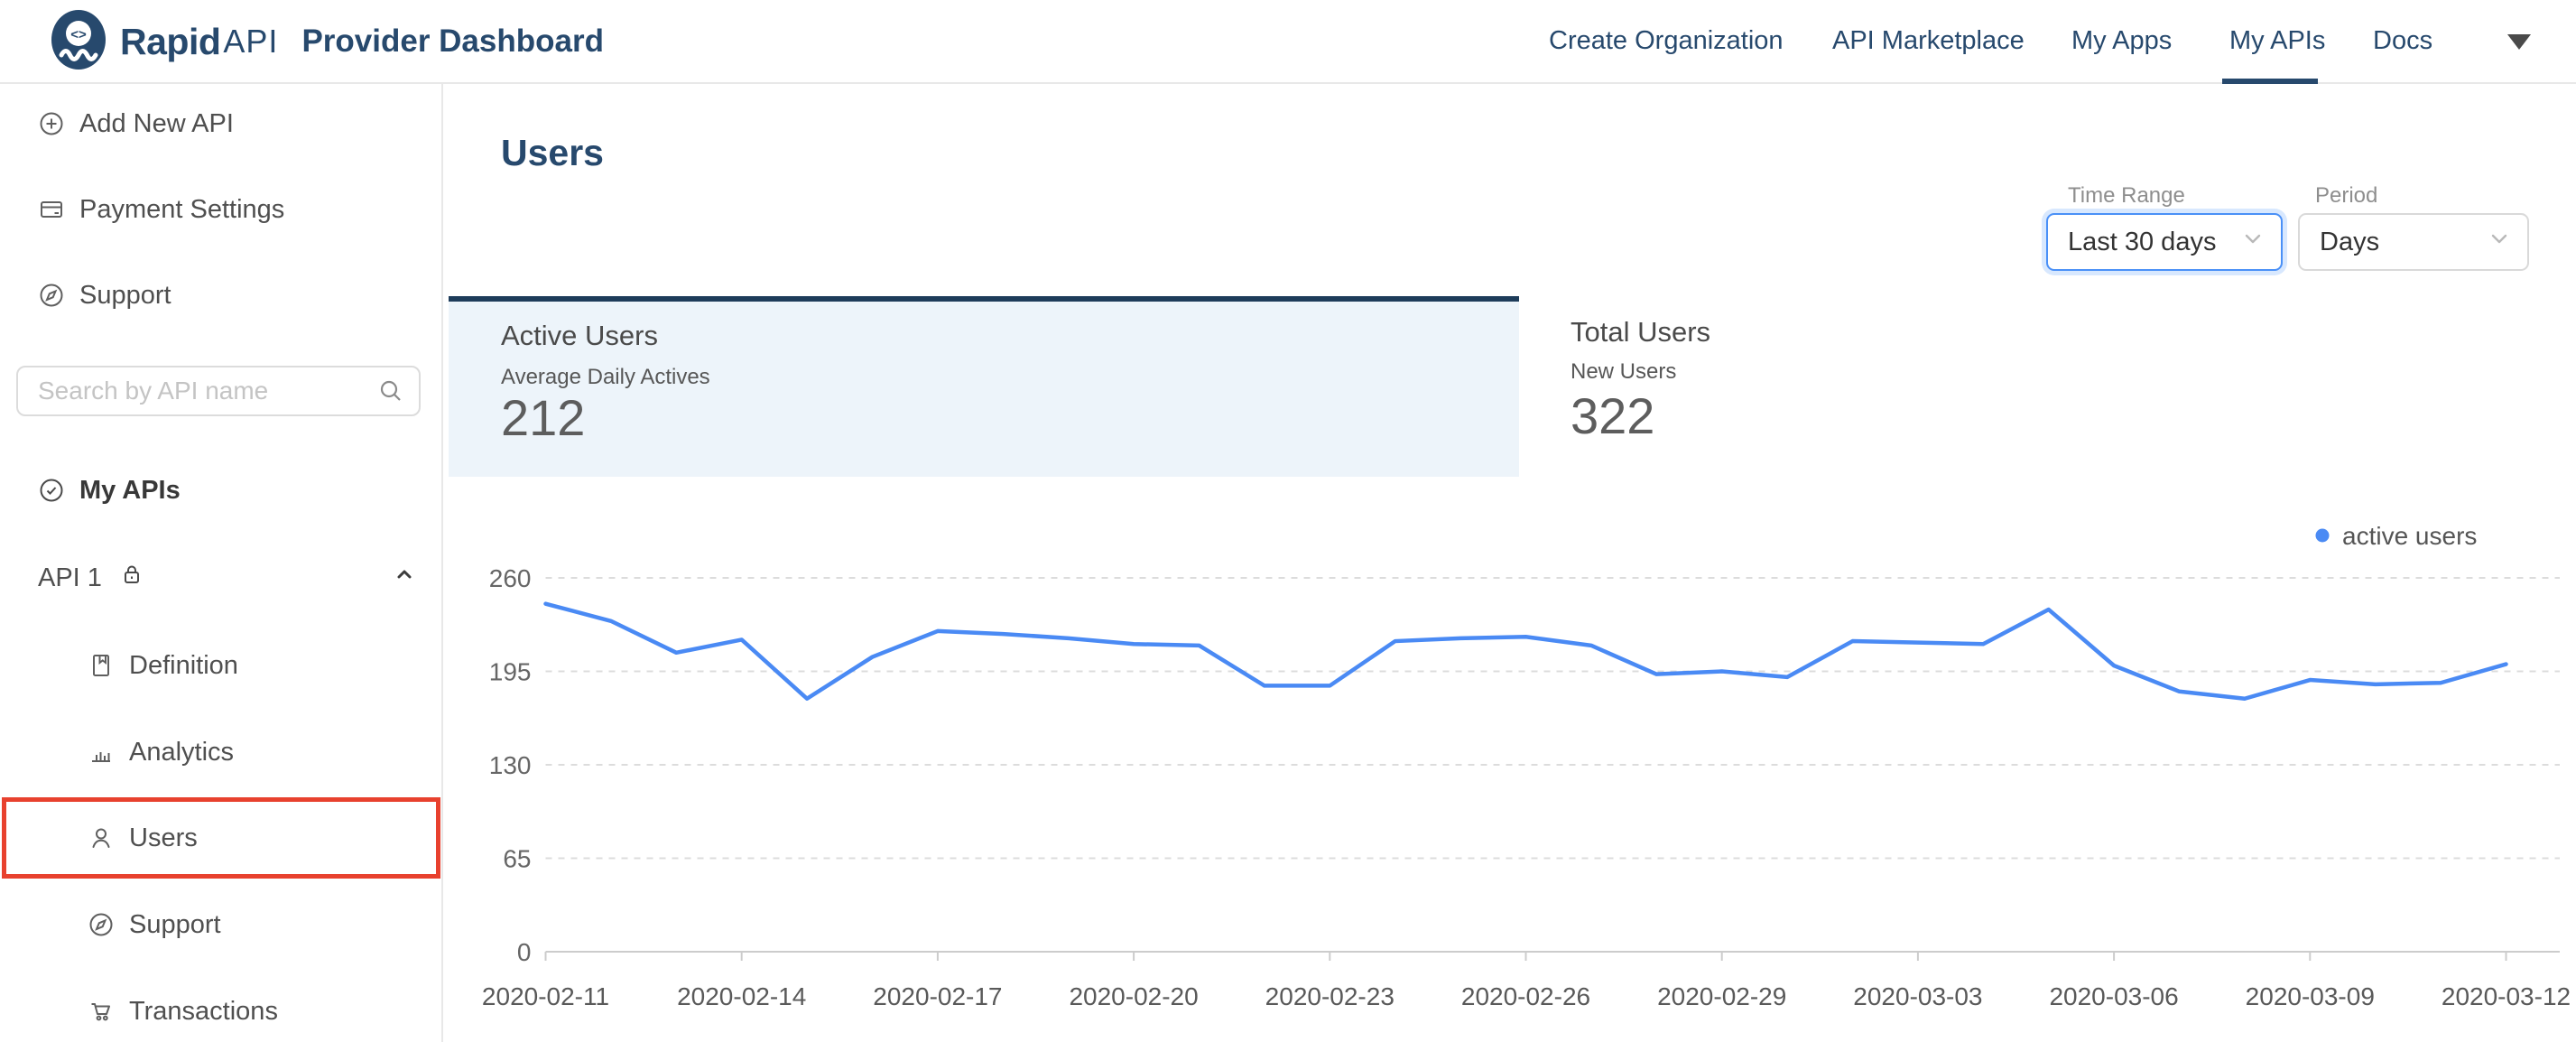 Image resolution: width=2576 pixels, height=1042 pixels. Describe the element at coordinates (2126, 196) in the screenshot. I see `time-range-label: Time Range` at that location.